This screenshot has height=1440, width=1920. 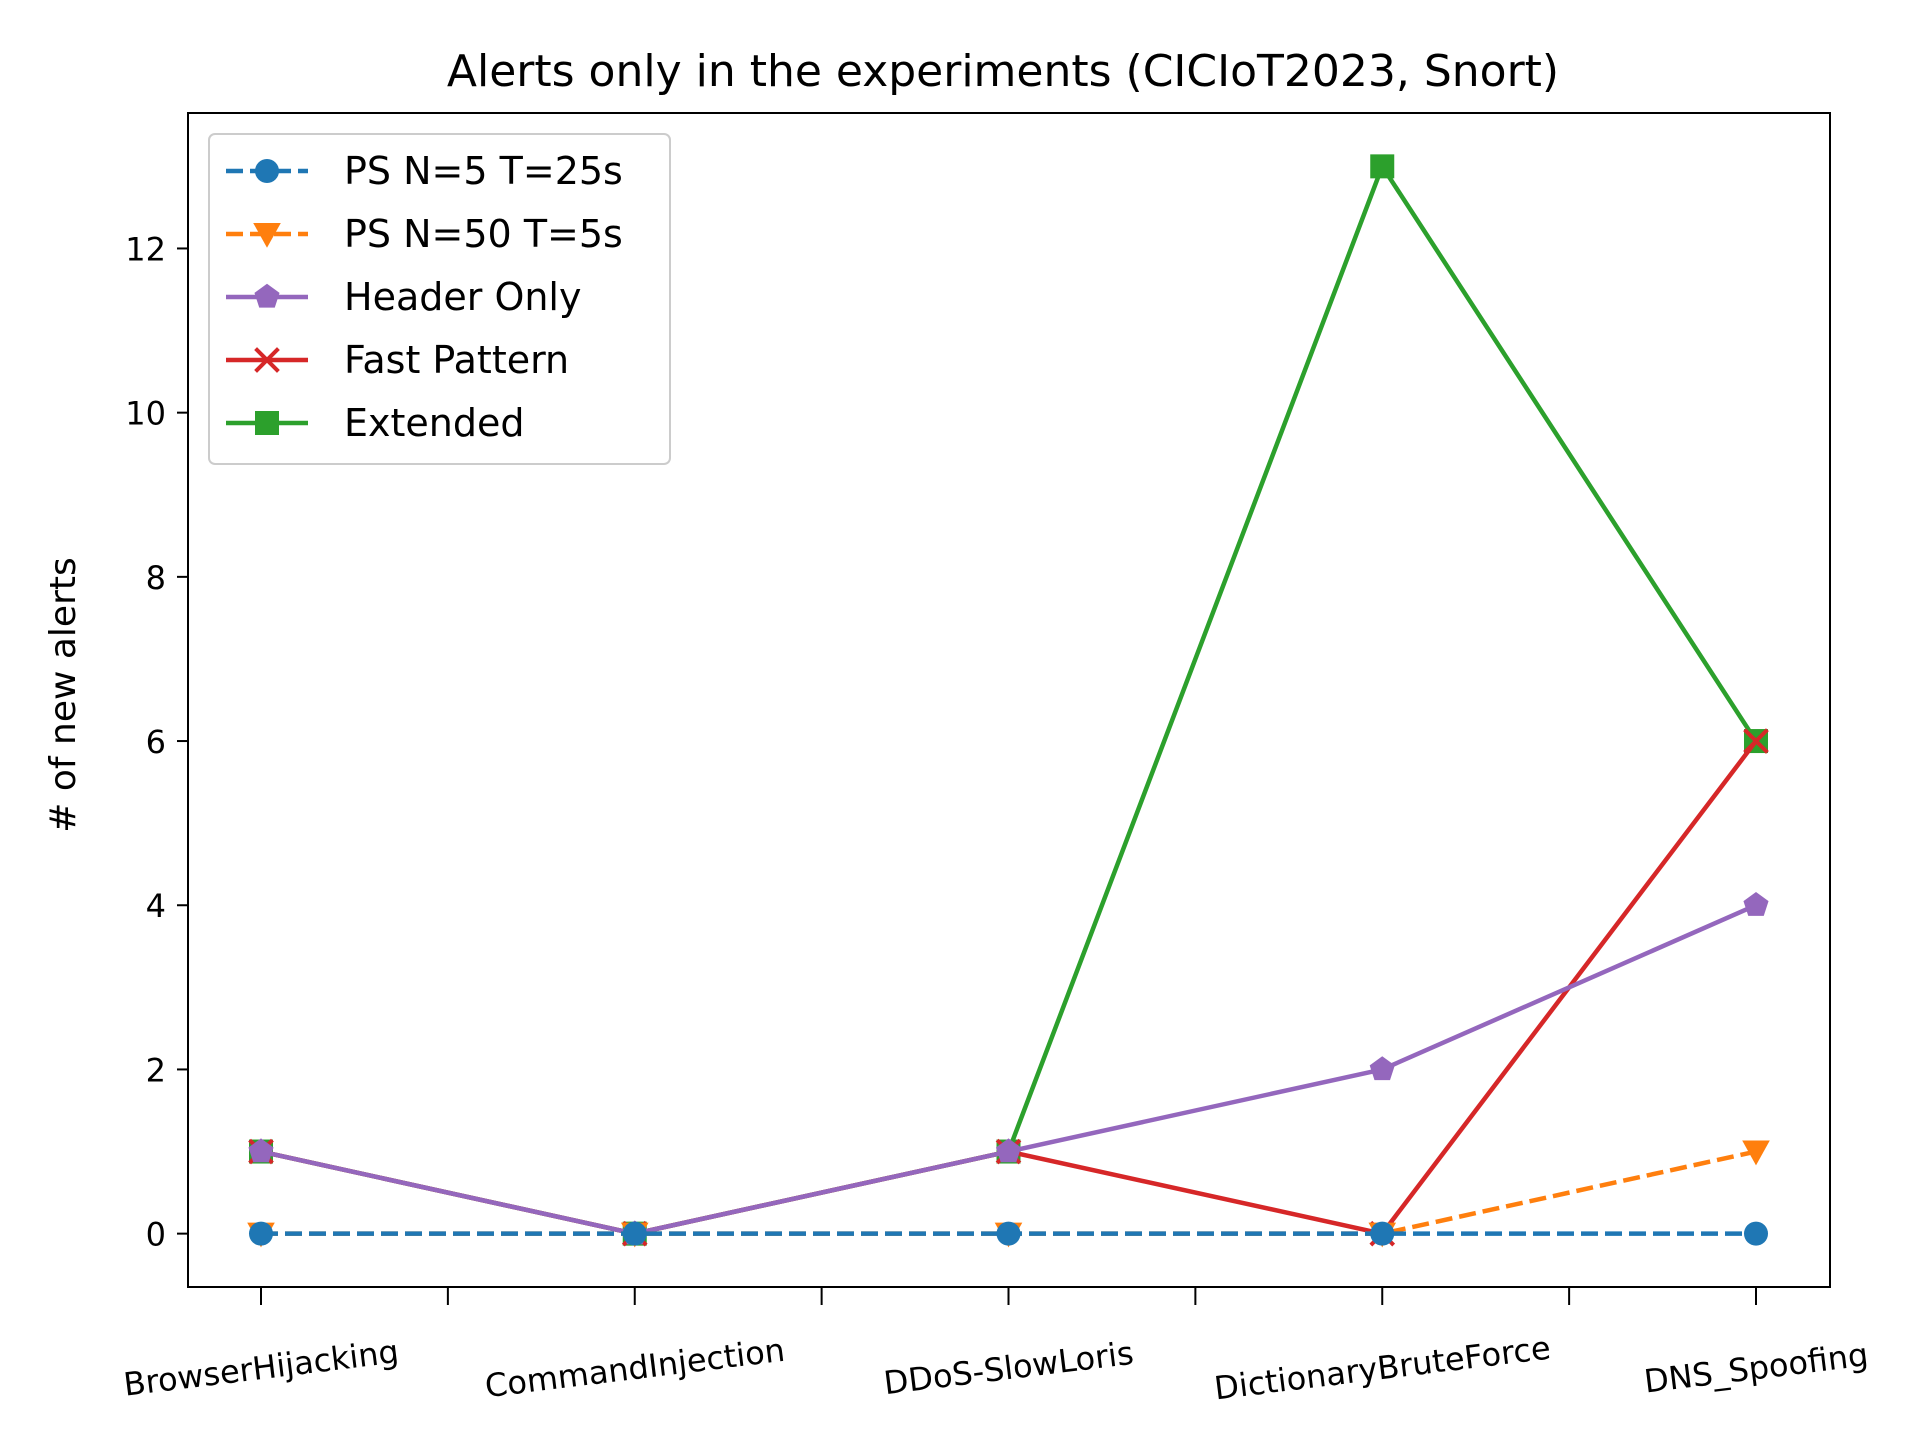 I want to click on legend-label-fast-pattern: Fast Pattern, so click(x=456, y=360).